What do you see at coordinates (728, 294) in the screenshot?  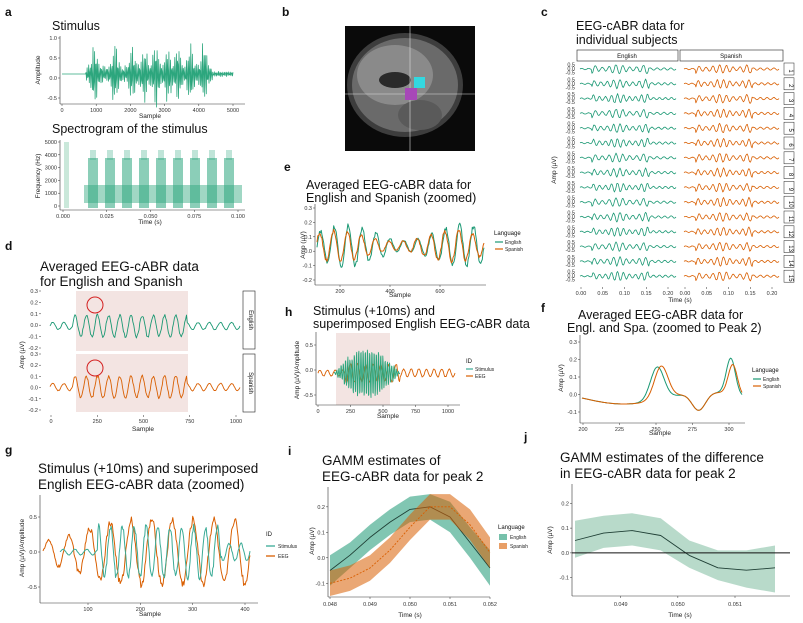 I see `panel-c-x-sp-tick-label: 0.10` at bounding box center [728, 294].